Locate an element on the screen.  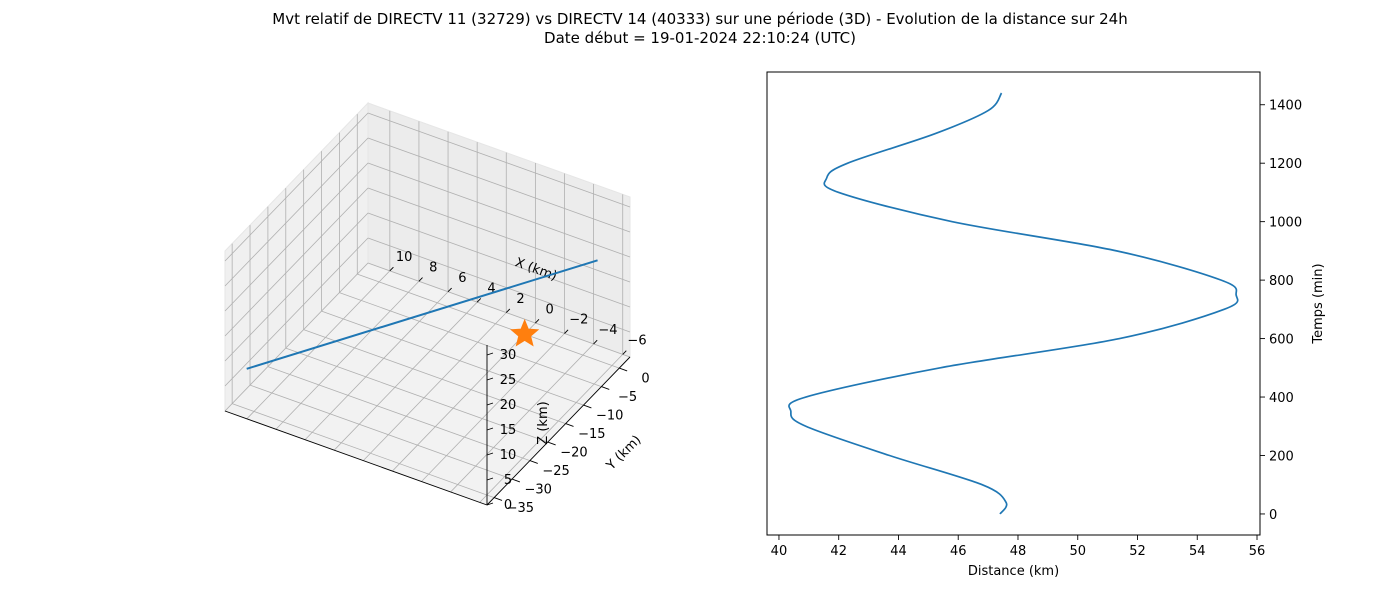
x-axis-line is located at coordinates (356, 458).